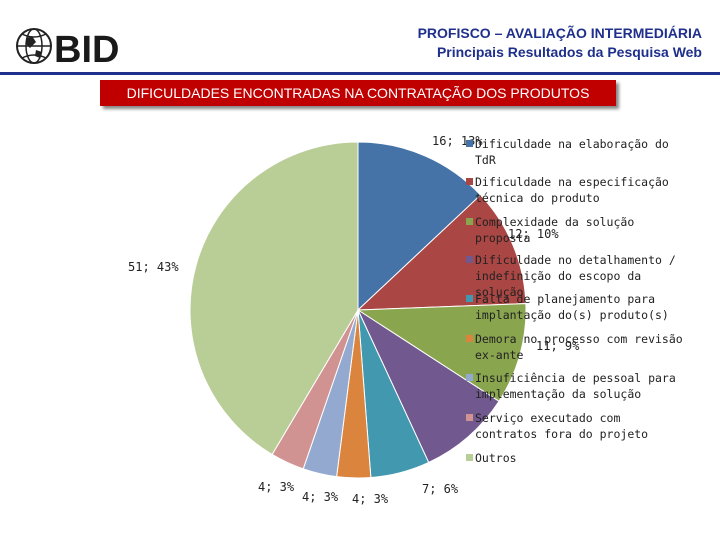 The image size is (720, 540). I want to click on legend-entry-1: Dificuldade na elaboração do TdR, so click(572, 152).